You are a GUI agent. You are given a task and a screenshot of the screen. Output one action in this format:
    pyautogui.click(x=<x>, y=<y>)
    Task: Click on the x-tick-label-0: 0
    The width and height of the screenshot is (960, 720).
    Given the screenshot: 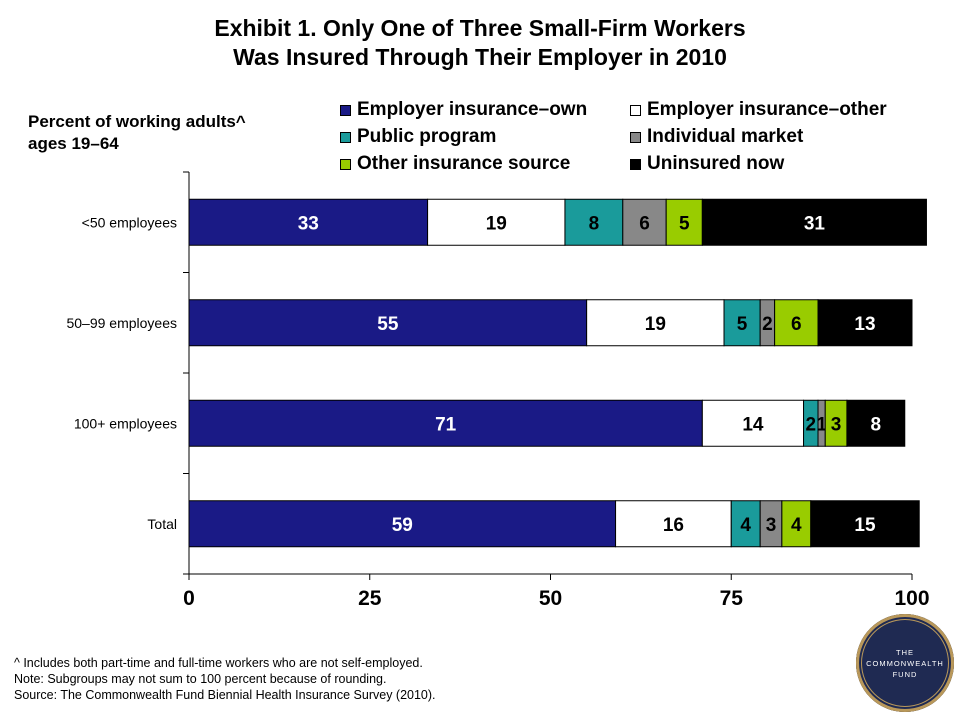 What is the action you would take?
    pyautogui.click(x=189, y=598)
    